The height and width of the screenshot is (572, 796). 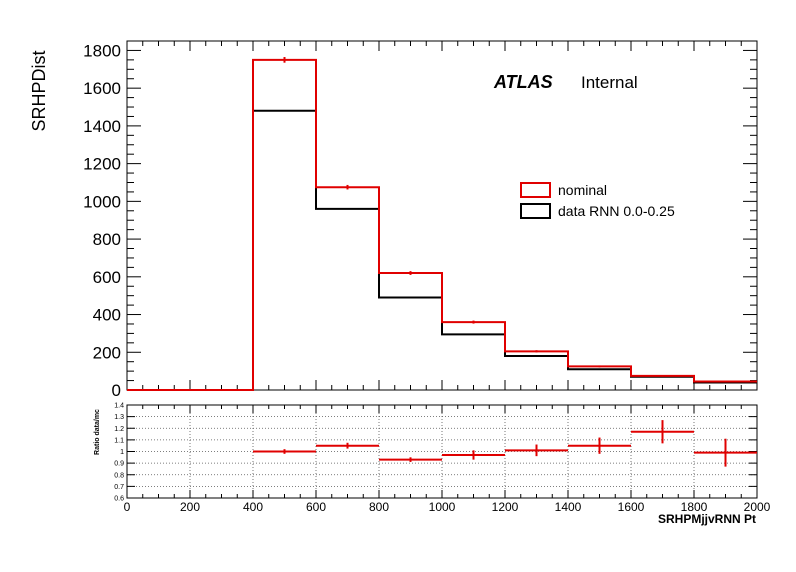 I want to click on legend-swatch-data, so click(x=535, y=211).